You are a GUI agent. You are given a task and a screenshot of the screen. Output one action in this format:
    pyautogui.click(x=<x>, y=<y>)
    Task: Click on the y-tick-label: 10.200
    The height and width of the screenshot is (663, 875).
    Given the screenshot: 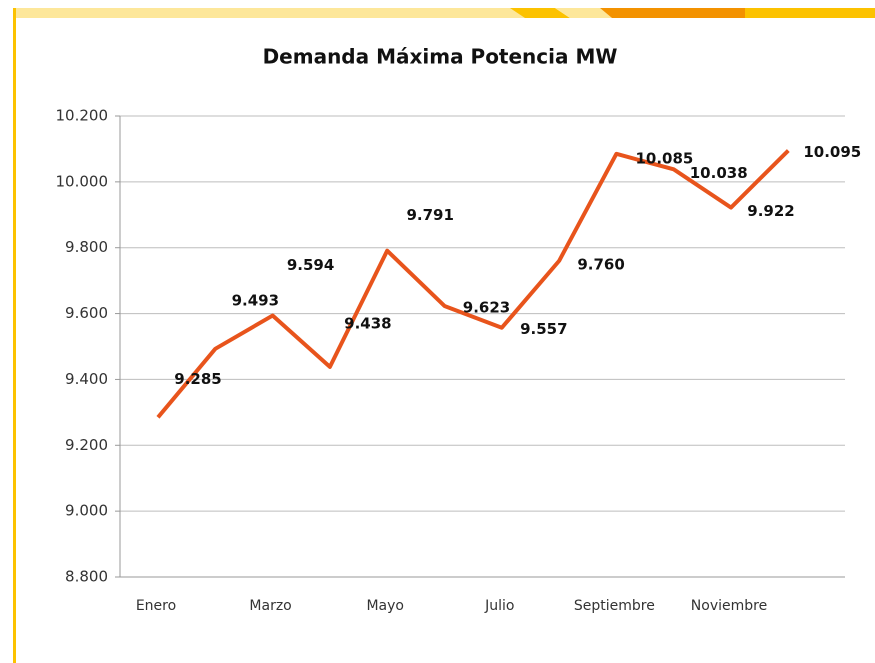 What is the action you would take?
    pyautogui.click(x=82, y=116)
    